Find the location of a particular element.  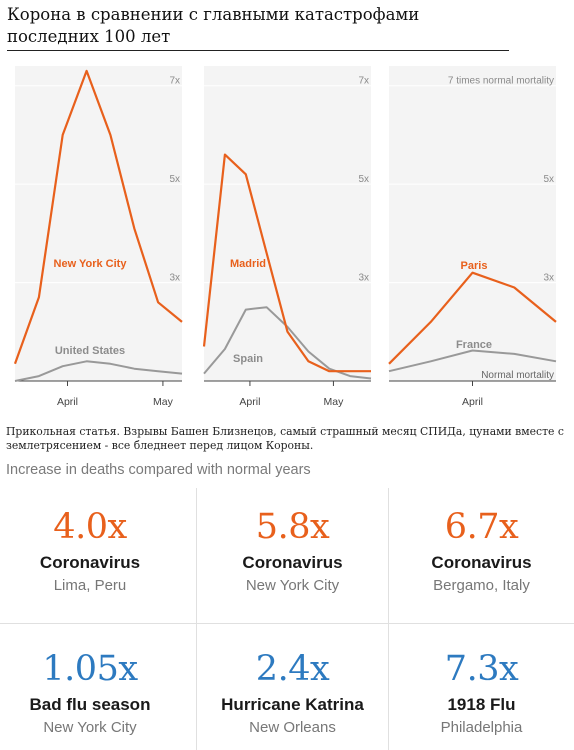

series-label: United States is located at coordinates (90, 351).